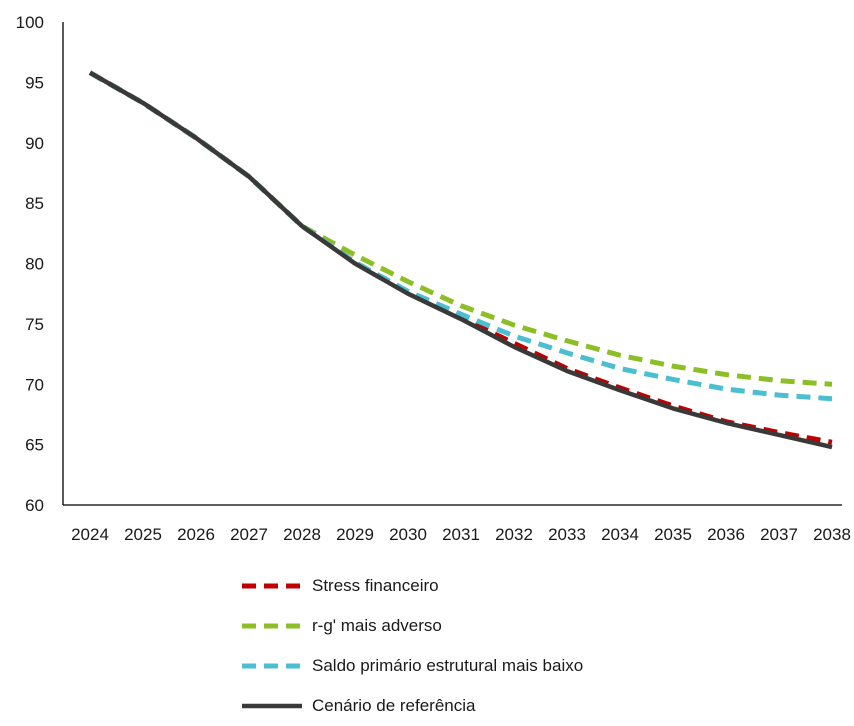  What do you see at coordinates (779, 534) in the screenshot?
I see `x-tick-label: 2037` at bounding box center [779, 534].